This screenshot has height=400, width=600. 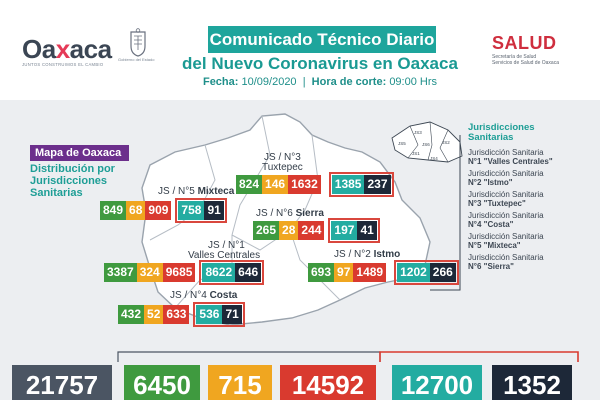 I want to click on list-item: Jurisdicción Sanitaria N°4 "Costa", so click(x=506, y=220).